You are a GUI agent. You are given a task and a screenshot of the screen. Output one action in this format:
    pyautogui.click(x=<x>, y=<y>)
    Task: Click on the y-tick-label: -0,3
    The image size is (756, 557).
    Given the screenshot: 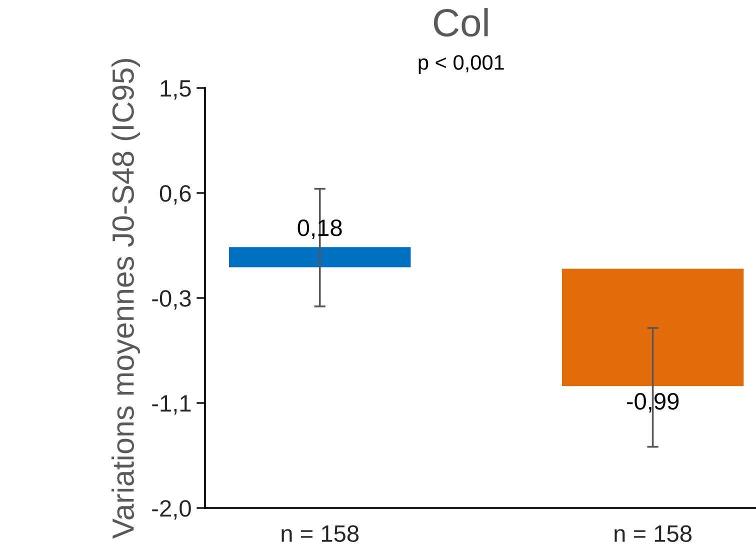 What is the action you would take?
    pyautogui.click(x=171, y=300)
    